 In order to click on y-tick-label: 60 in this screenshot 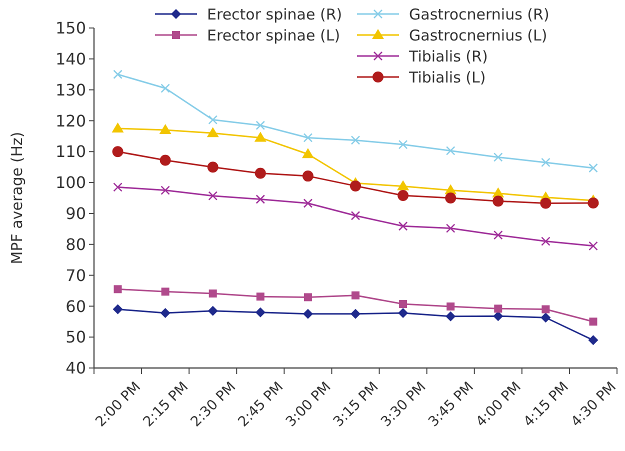, I will do `click(76, 306)`.